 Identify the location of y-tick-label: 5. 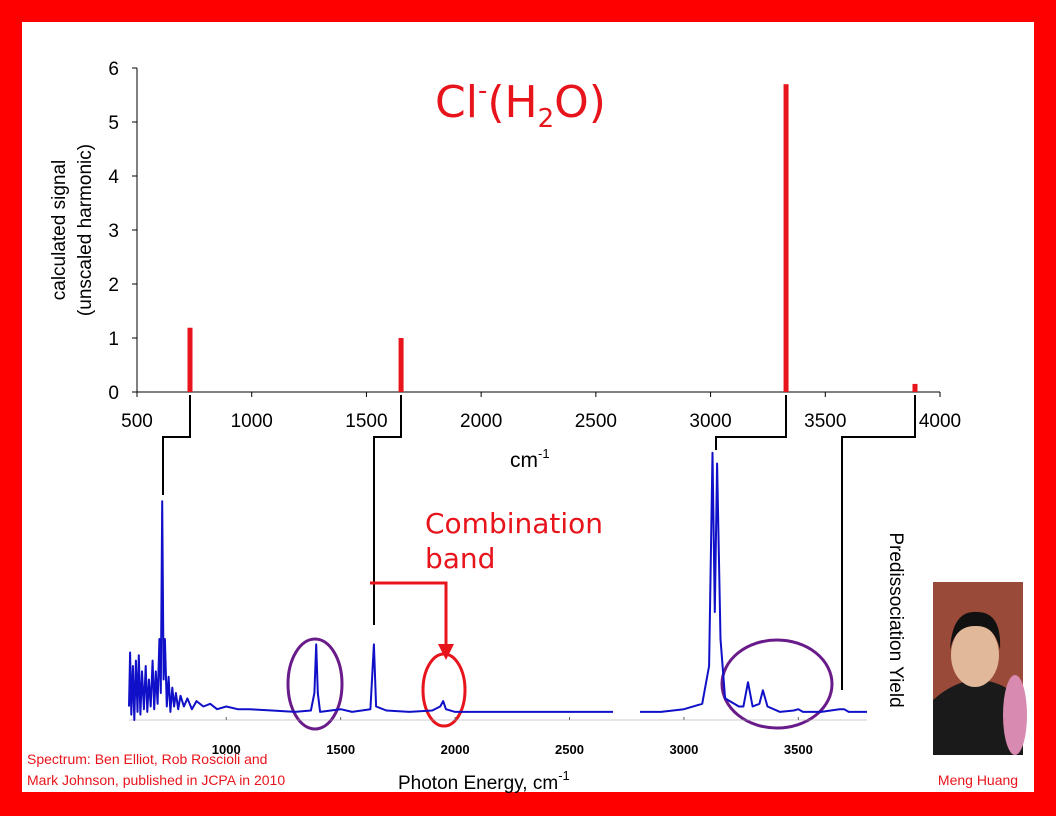
(113, 123).